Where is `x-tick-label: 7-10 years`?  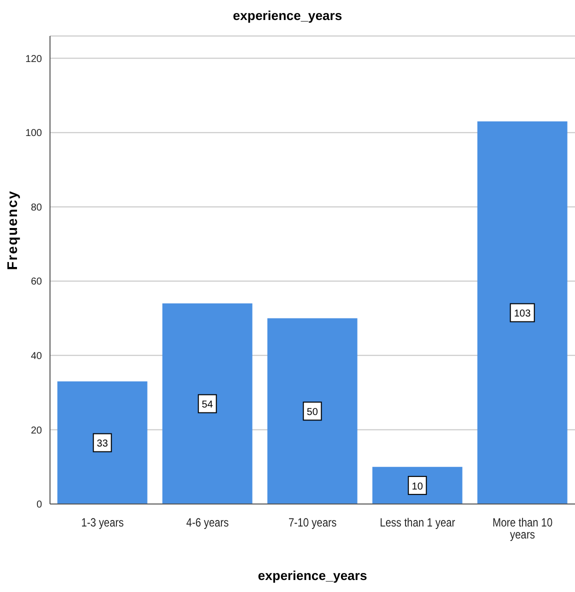 x-tick-label: 7-10 years is located at coordinates (313, 523).